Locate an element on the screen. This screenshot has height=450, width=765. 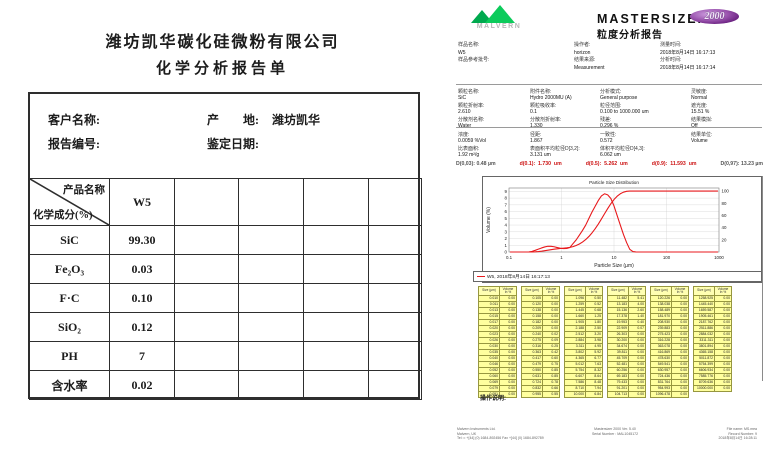
param-value: 3.131 um is located at coordinates (540, 155).